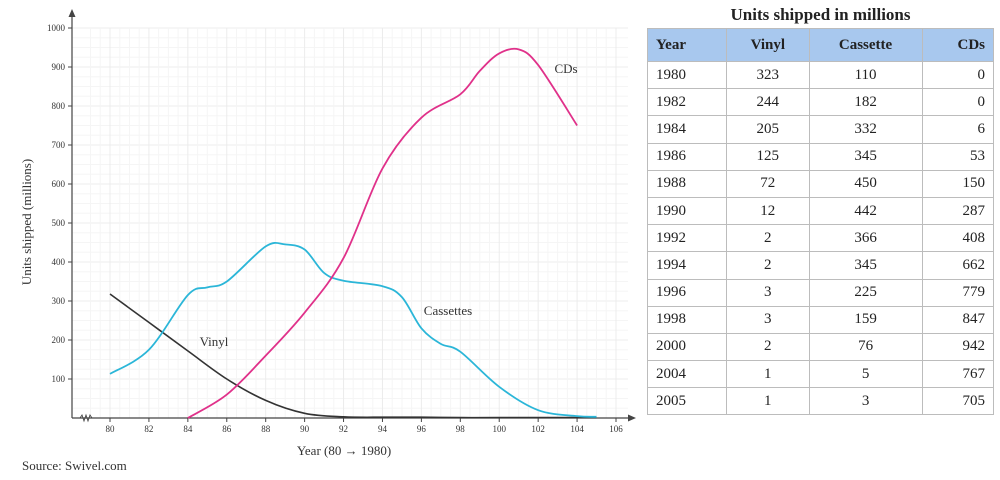  I want to click on x-tick-label: 96, so click(422, 429).